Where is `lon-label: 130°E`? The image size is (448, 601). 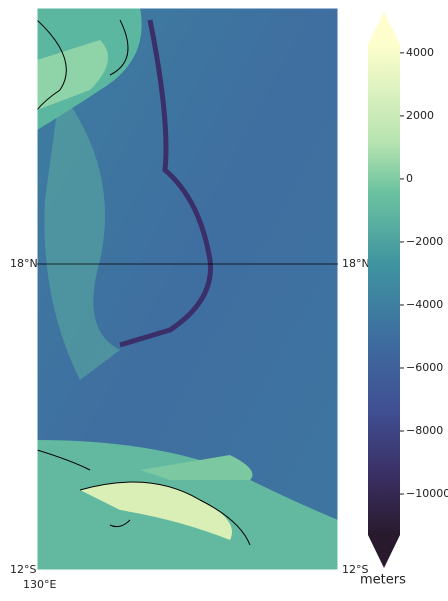 lon-label: 130°E is located at coordinates (39, 584).